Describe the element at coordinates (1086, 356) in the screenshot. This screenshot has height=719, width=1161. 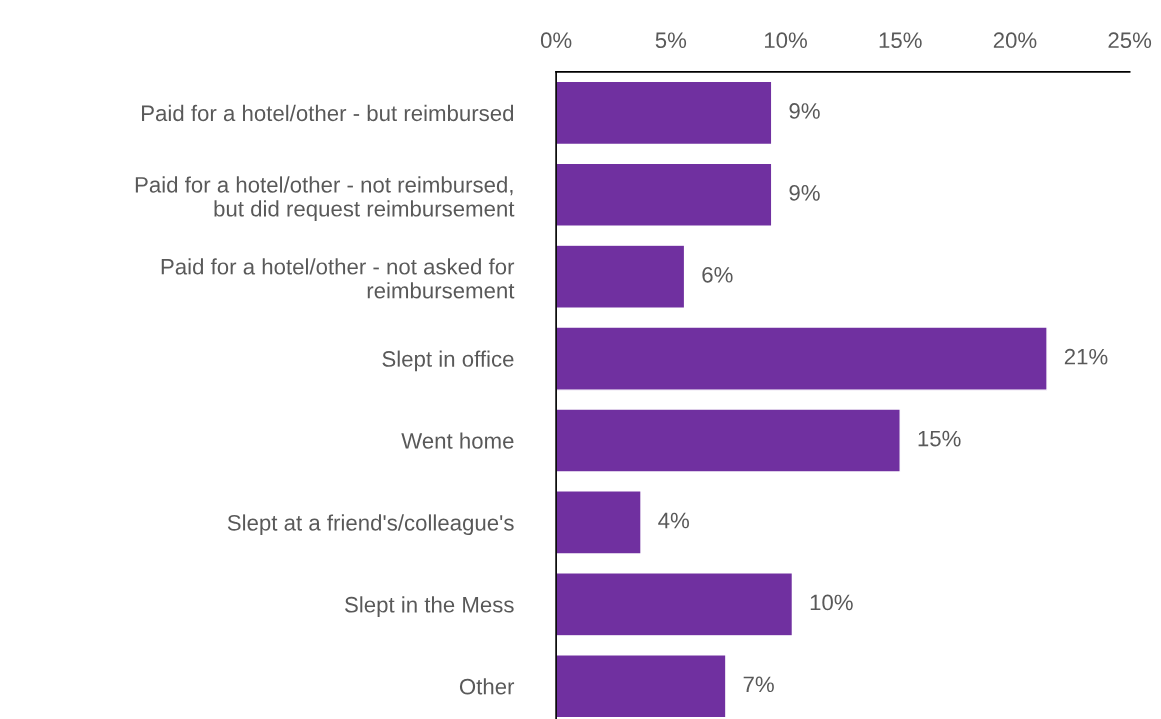
I see `data-label: 21%` at that location.